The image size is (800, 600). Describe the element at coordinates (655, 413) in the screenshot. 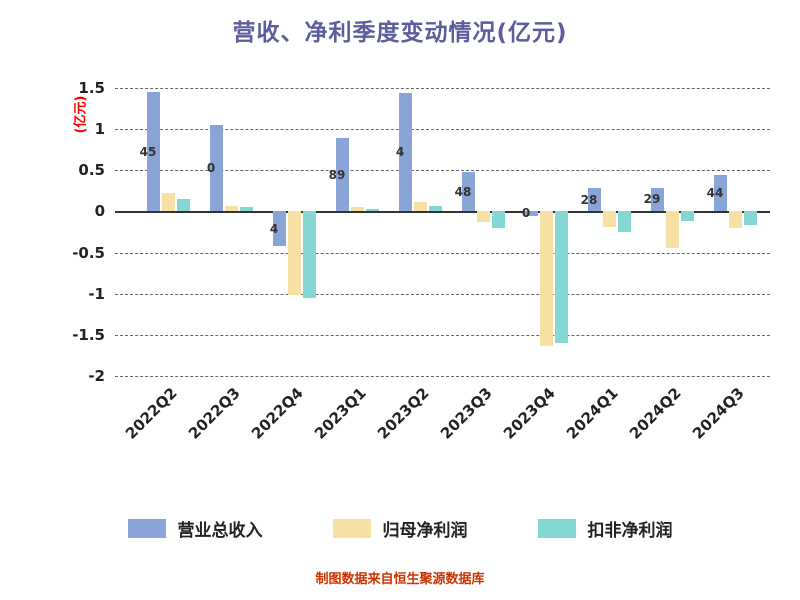

I see `x-tick-label-2024Q2: 2024Q2` at that location.